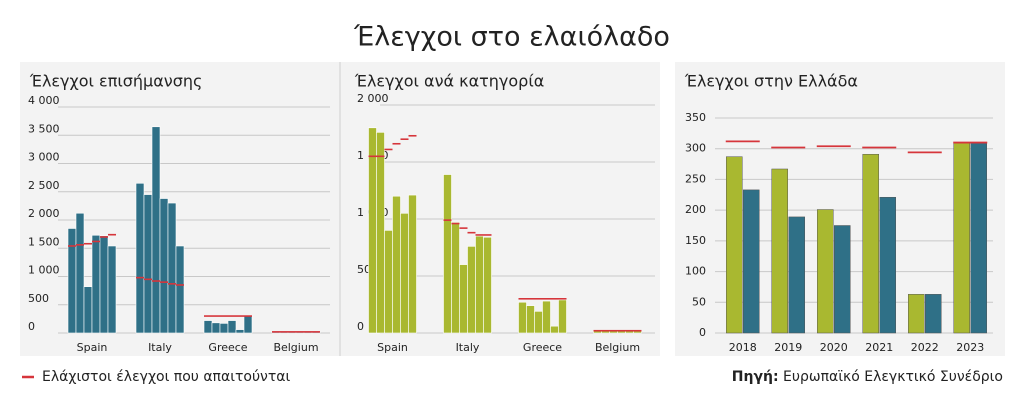 This screenshot has width=1024, height=412. Describe the element at coordinates (893, 377) in the screenshot. I see `source-text: Ευρωπαϊκό Ελεγκτικό Συνέδριο` at that location.